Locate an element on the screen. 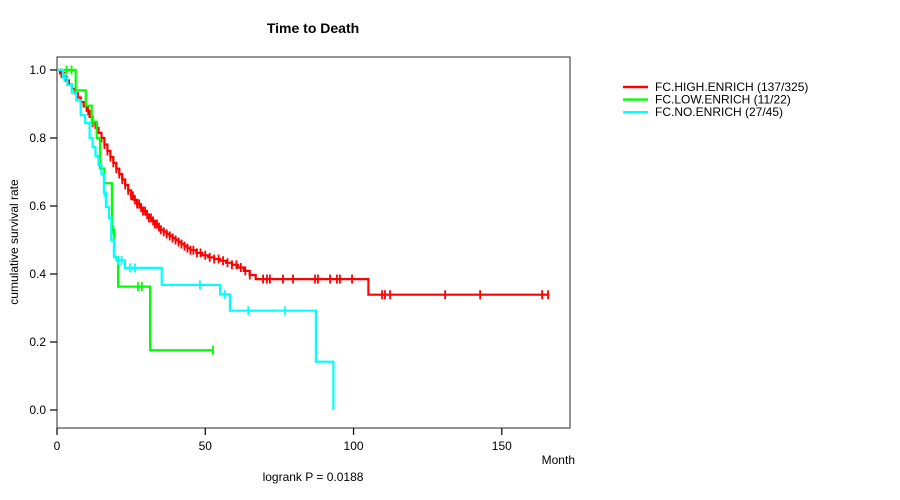 The height and width of the screenshot is (500, 900). y-tick-label: 0.8 is located at coordinates (37, 138).